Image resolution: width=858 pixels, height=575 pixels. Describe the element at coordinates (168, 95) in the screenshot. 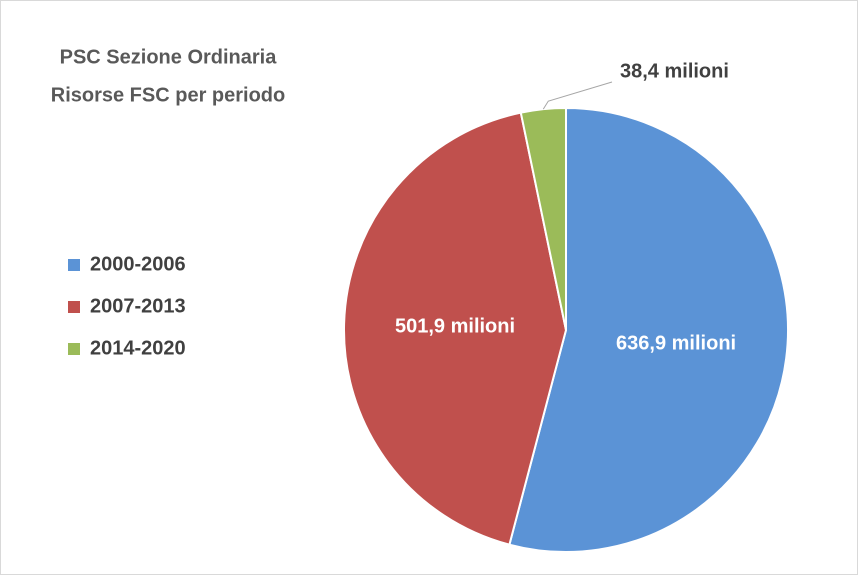

I see `chart-subtitle: Risorse FSC per periodo` at that location.